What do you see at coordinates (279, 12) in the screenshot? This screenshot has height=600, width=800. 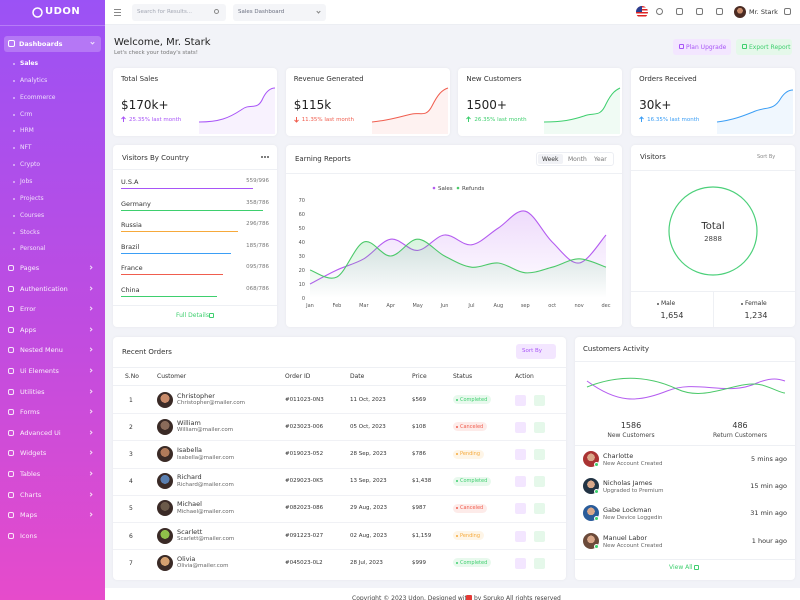 I see `select: Sales Dashboard` at bounding box center [279, 12].